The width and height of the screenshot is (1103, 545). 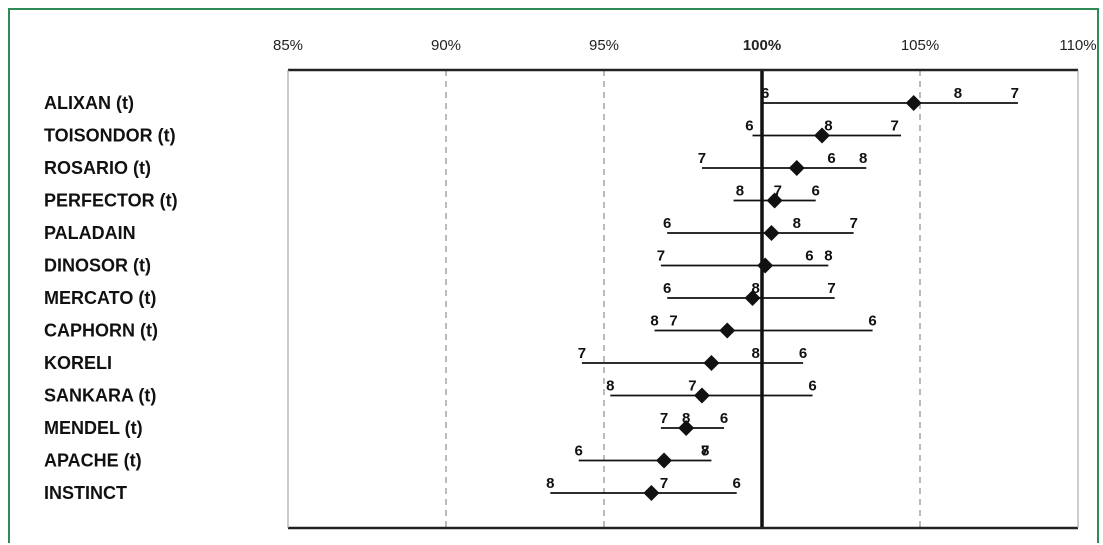 What do you see at coordinates (90, 233) in the screenshot?
I see `category-label: PALADAIN` at bounding box center [90, 233].